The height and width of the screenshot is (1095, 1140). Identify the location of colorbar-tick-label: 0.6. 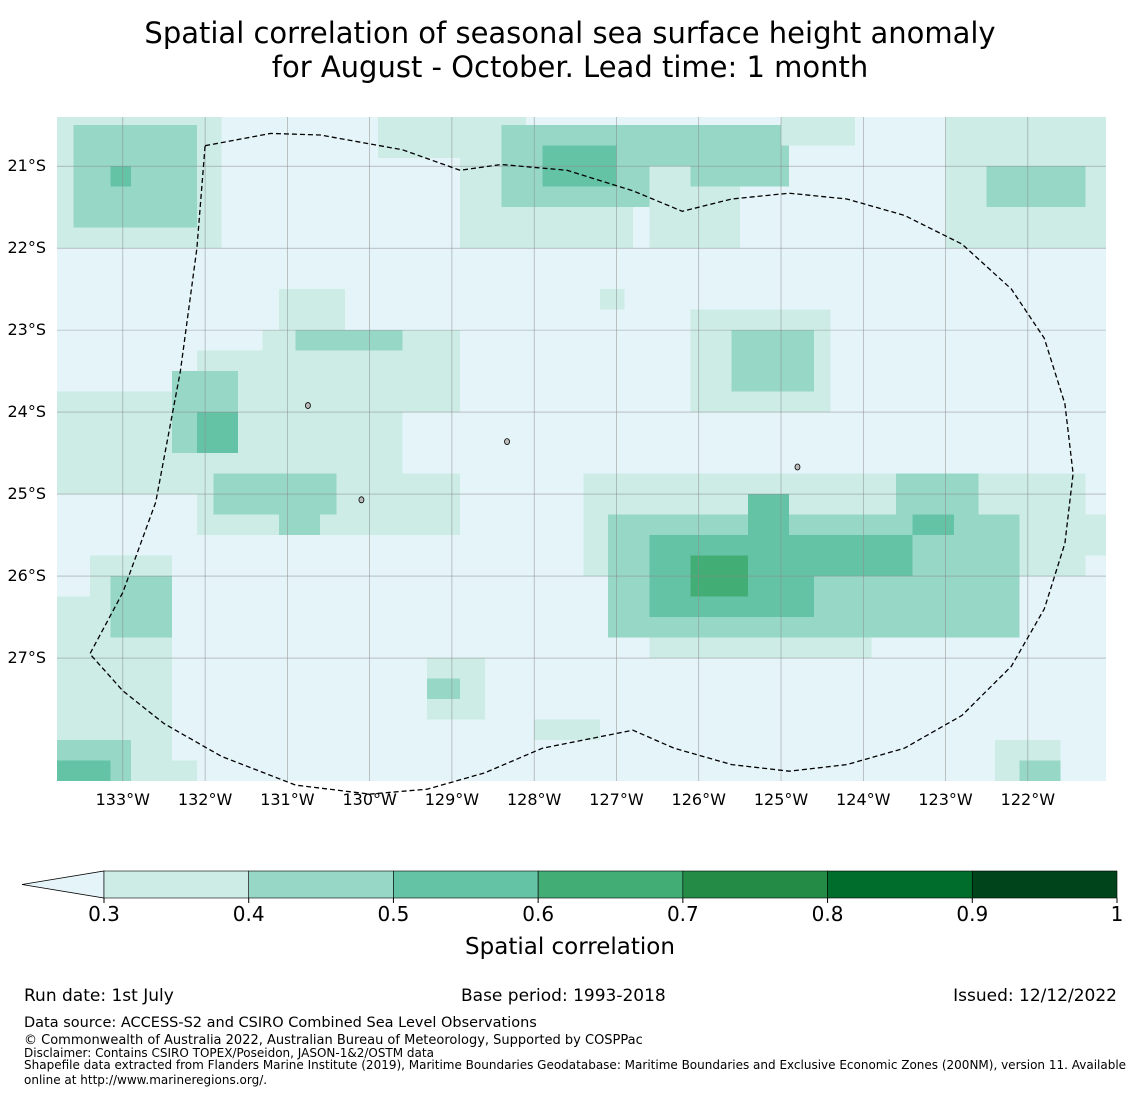
(538, 914).